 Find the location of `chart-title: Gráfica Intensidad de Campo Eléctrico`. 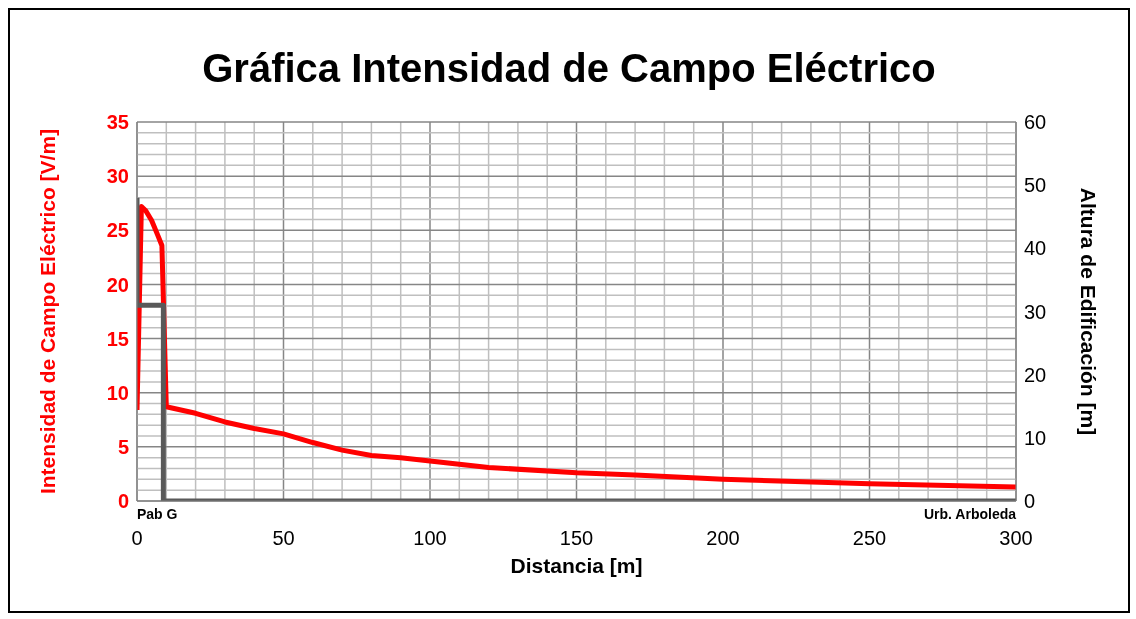

chart-title: Gráfica Intensidad de Campo Eléctrico is located at coordinates (569, 68).